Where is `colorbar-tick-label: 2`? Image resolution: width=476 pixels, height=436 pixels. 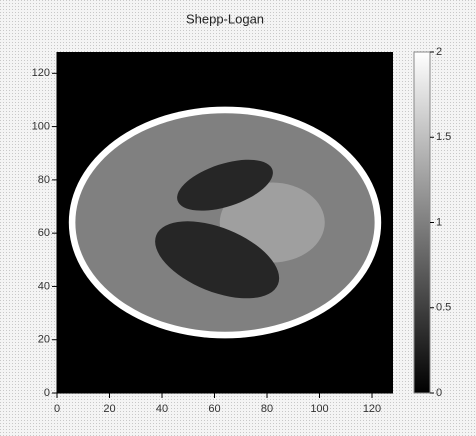
colorbar-tick-label: 2 is located at coordinates (439, 52).